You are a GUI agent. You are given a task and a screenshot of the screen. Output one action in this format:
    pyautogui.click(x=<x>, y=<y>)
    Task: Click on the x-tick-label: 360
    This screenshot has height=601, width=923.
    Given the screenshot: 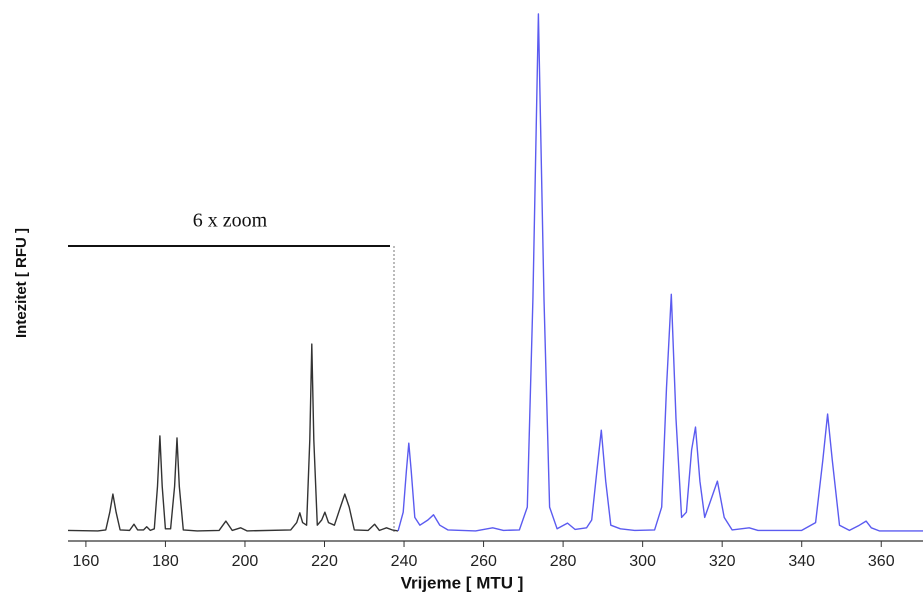 What is the action you would take?
    pyautogui.click(x=881, y=561)
    